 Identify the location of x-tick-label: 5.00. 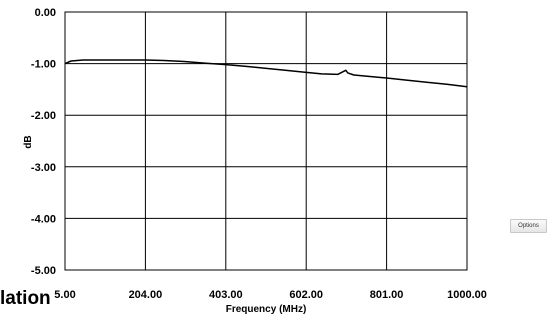
(64, 295).